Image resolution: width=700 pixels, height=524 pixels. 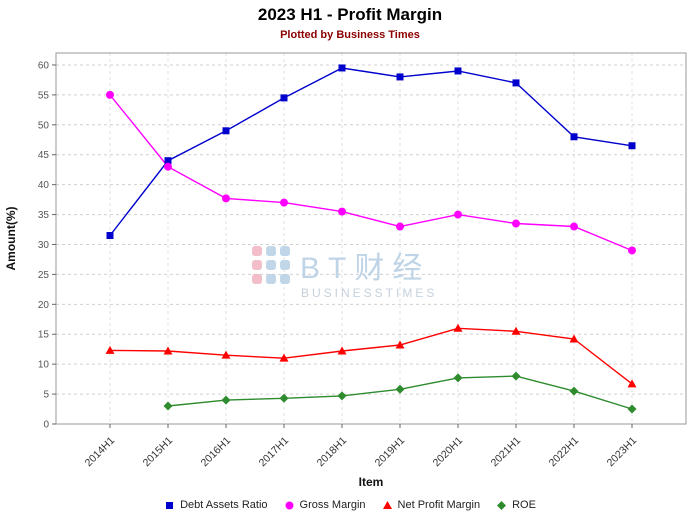 What do you see at coordinates (448, 452) in the screenshot?
I see `x-tick-label: 2020H1` at bounding box center [448, 452].